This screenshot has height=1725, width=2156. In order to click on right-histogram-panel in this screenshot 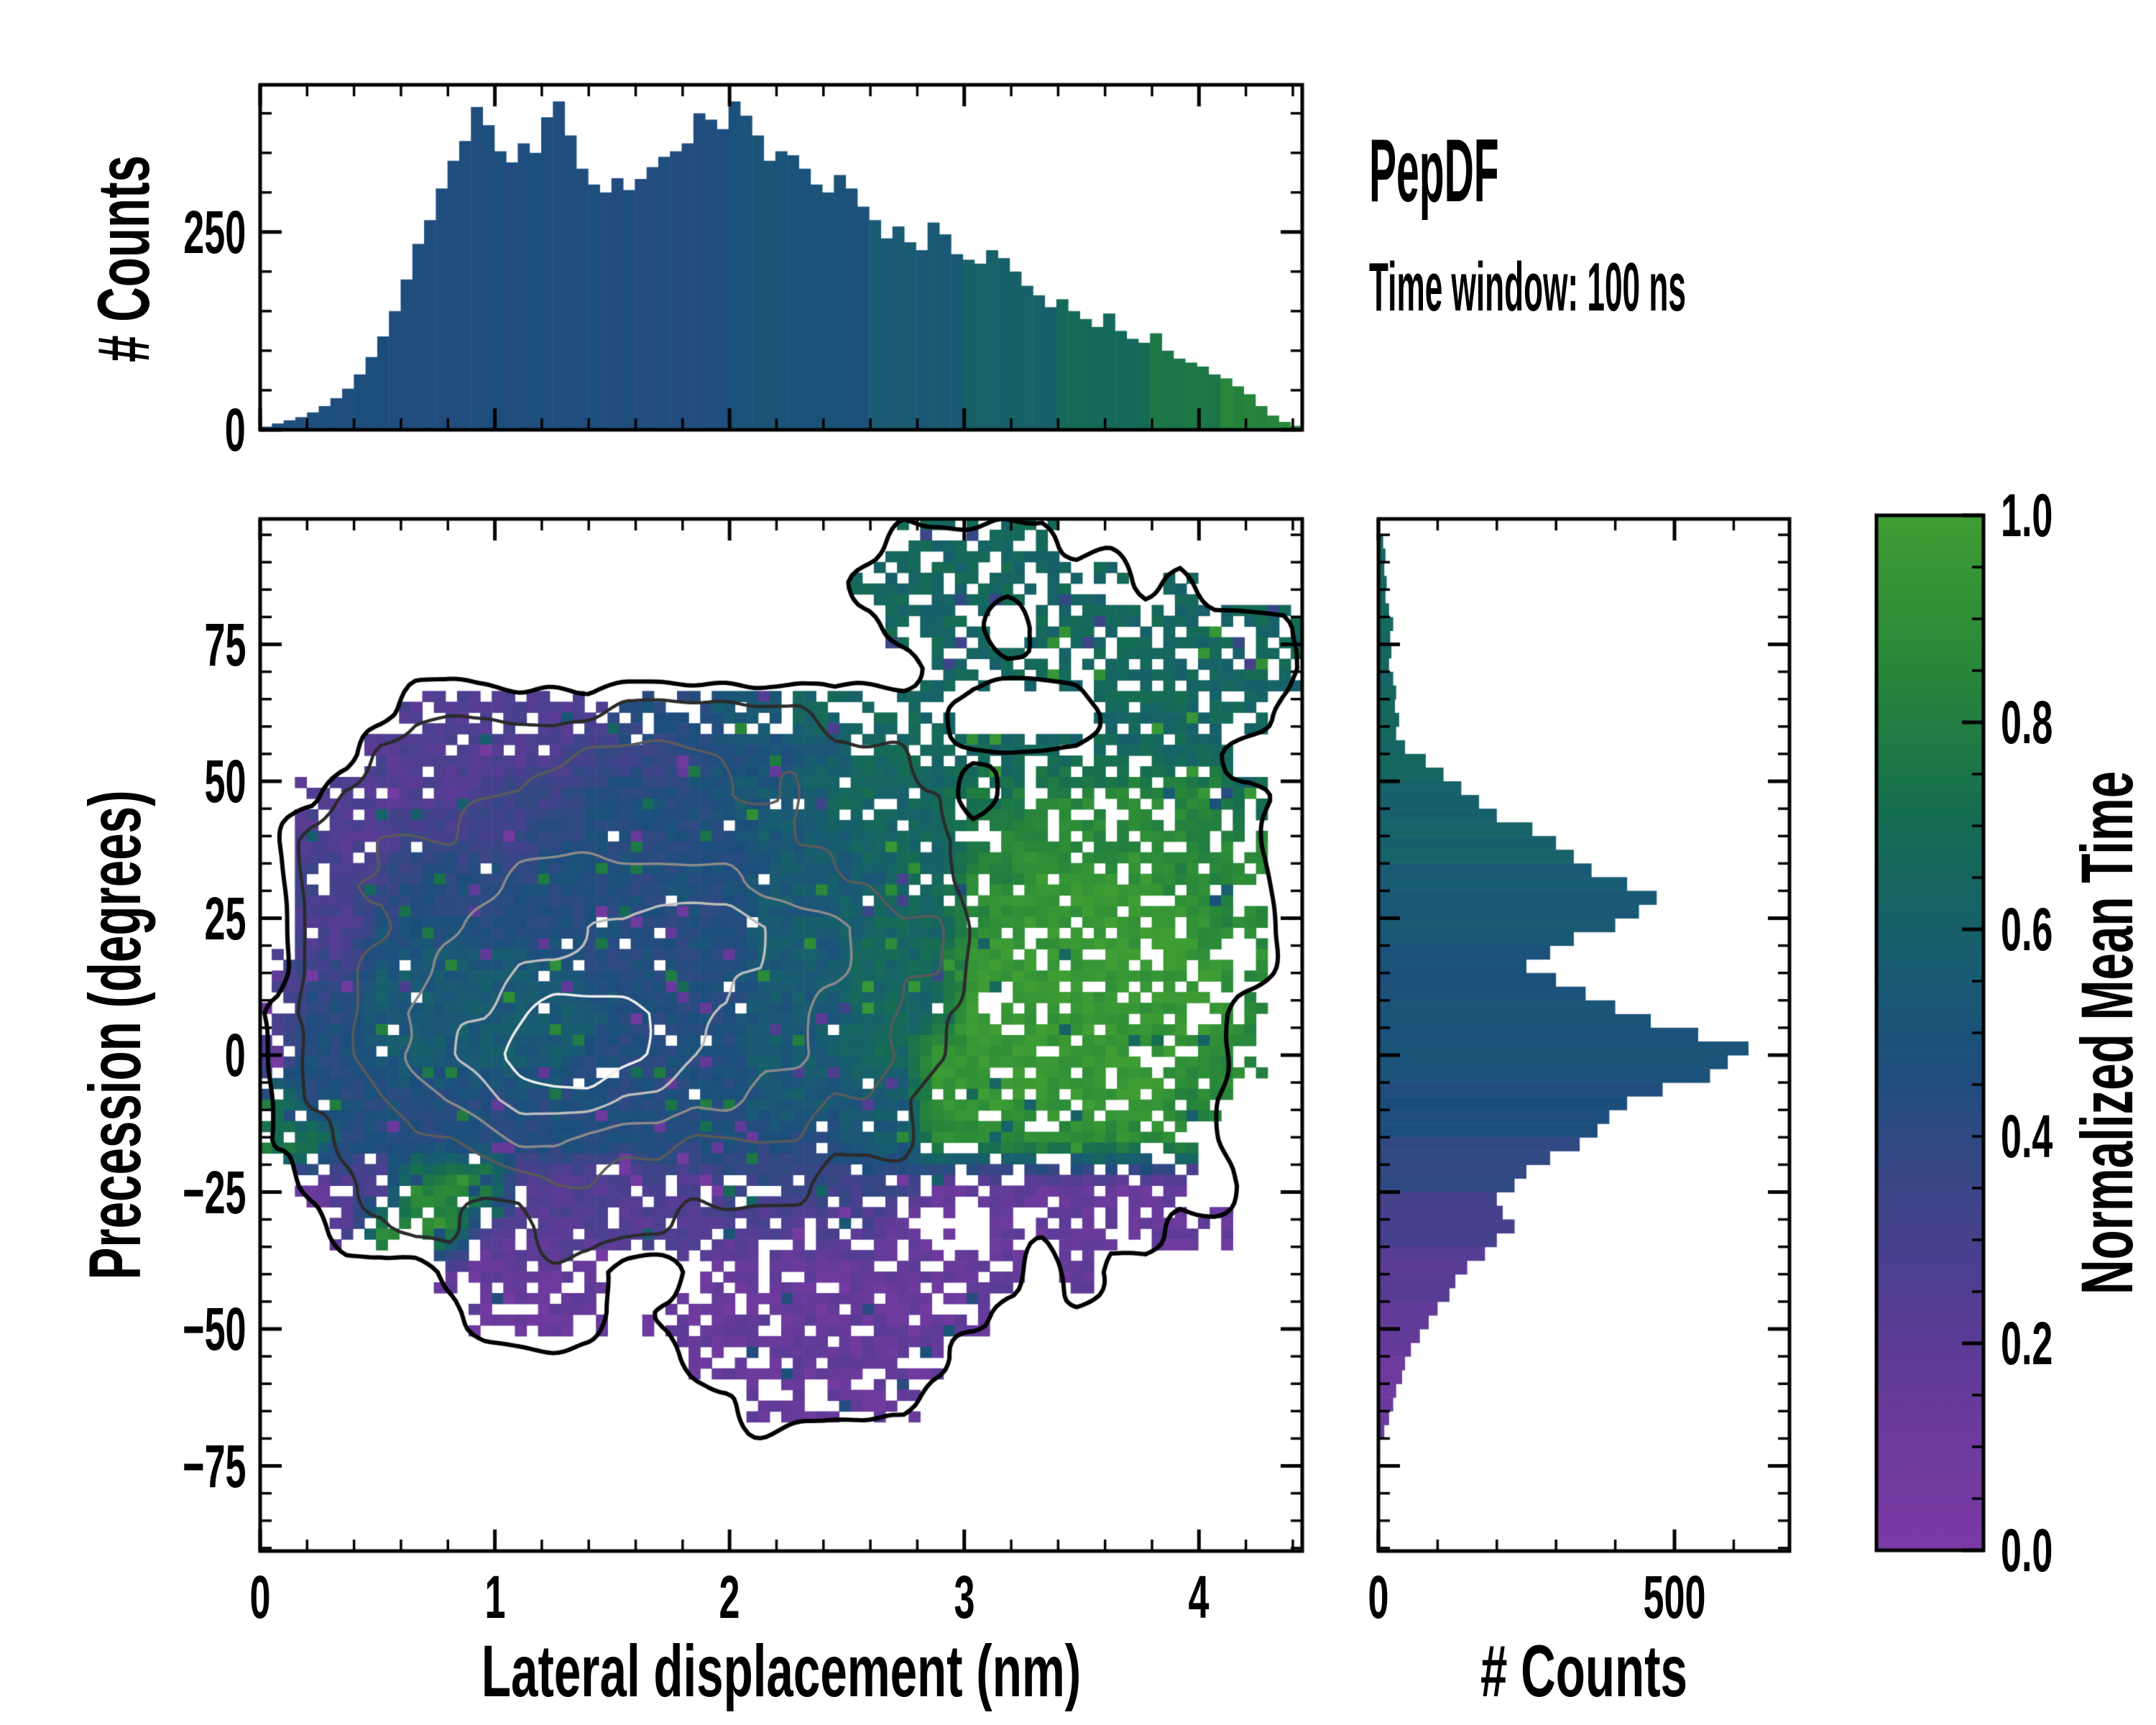, I will do `click(1584, 1035)`.